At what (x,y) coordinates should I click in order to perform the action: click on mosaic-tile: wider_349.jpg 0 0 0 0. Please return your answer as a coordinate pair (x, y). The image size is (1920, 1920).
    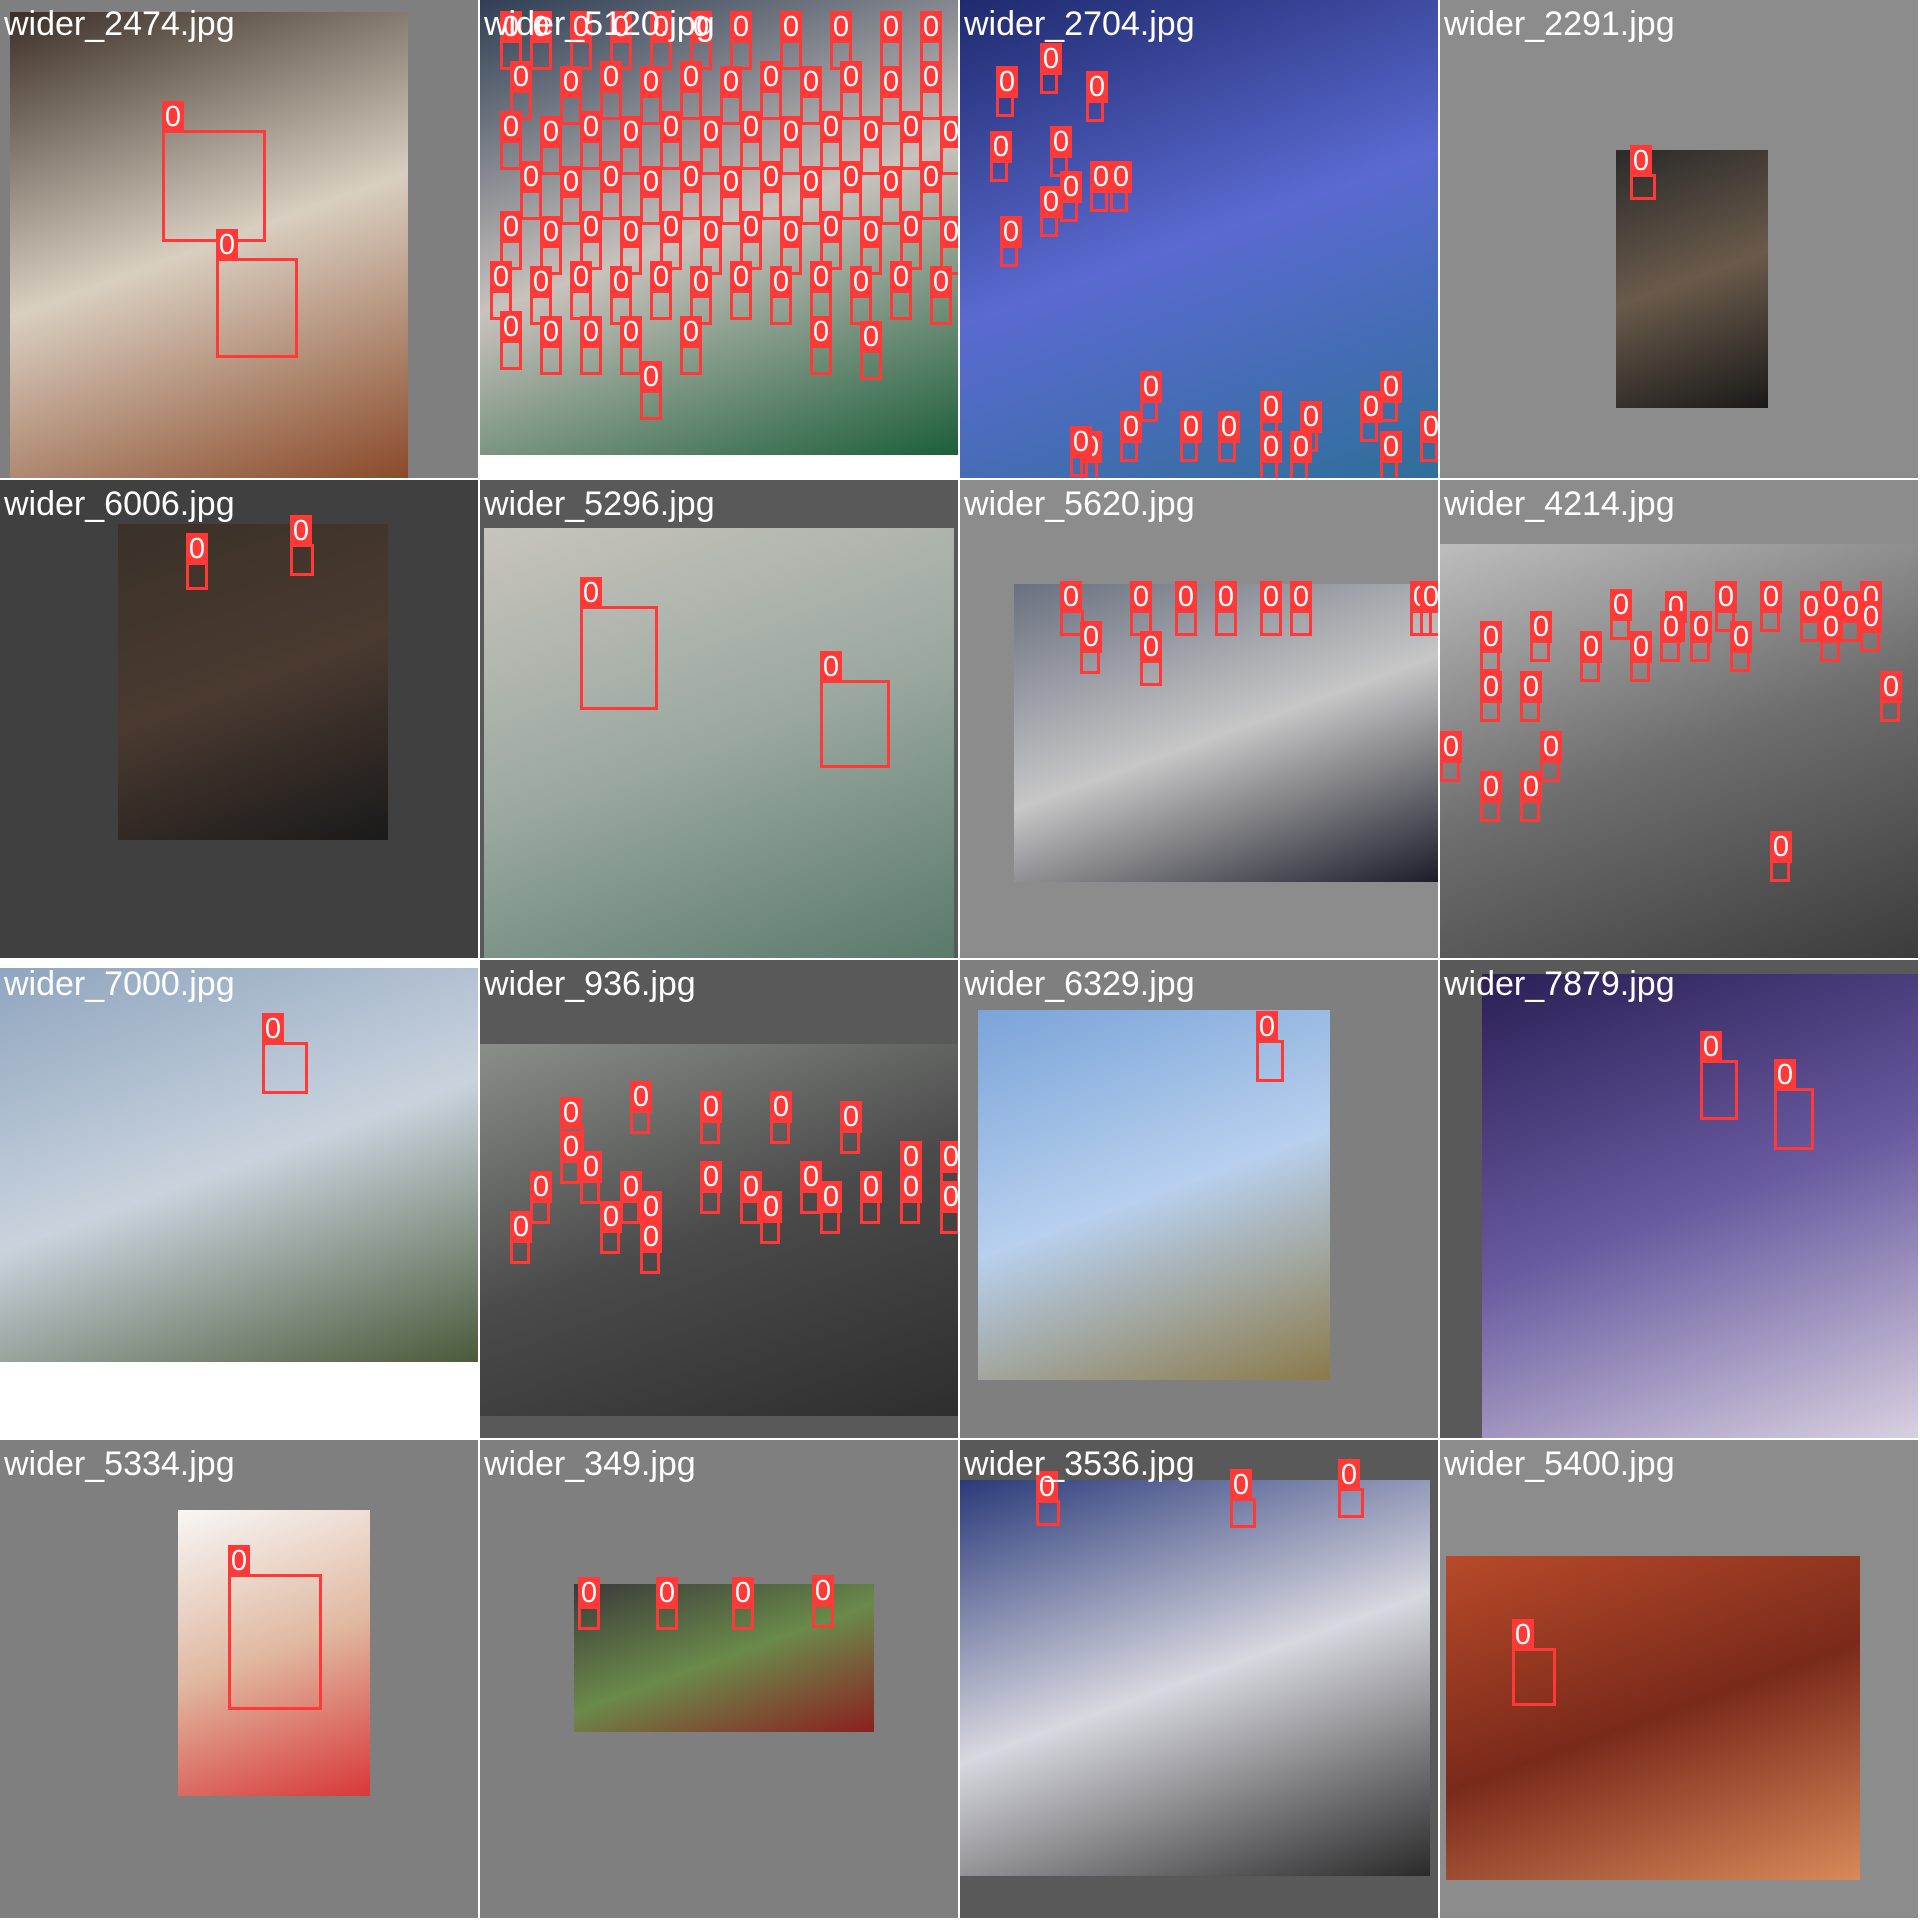
    Looking at the image, I should click on (719, 1679).